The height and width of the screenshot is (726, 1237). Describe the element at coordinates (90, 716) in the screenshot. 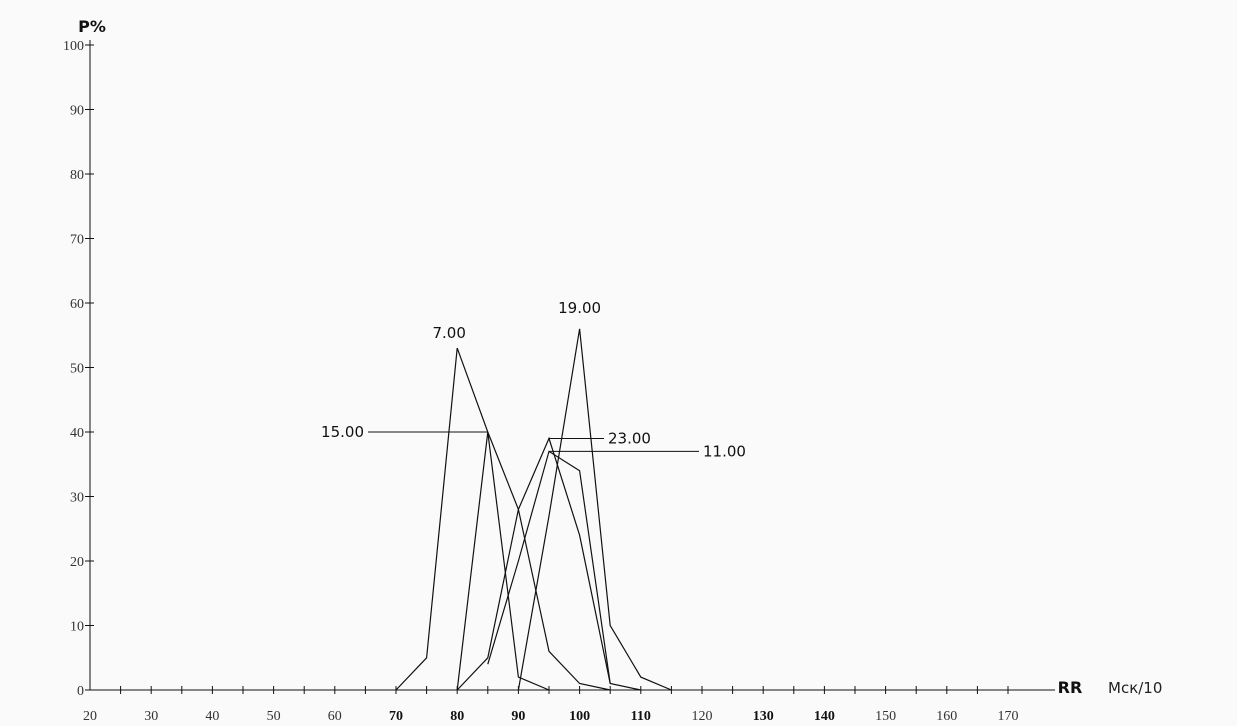

I see `x-tick-label: 20` at that location.